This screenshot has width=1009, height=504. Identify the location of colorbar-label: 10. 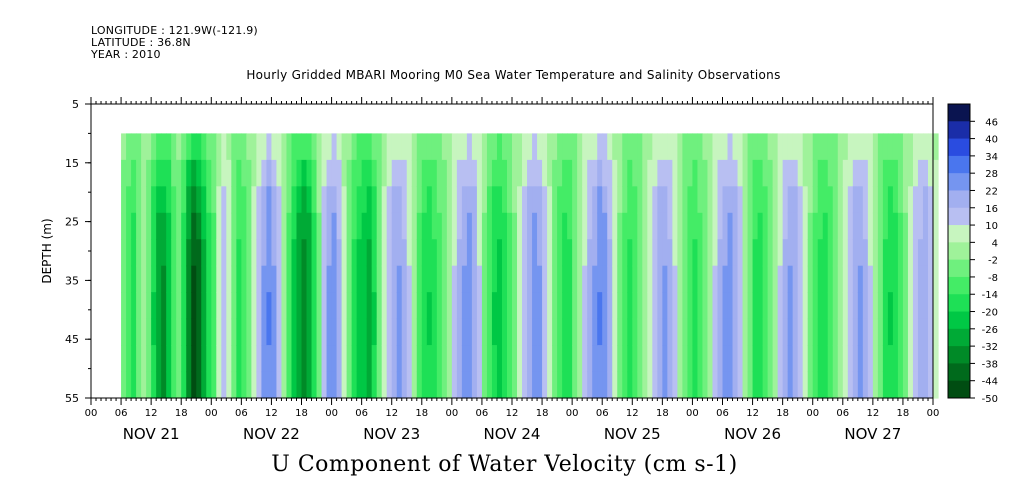
(991, 226).